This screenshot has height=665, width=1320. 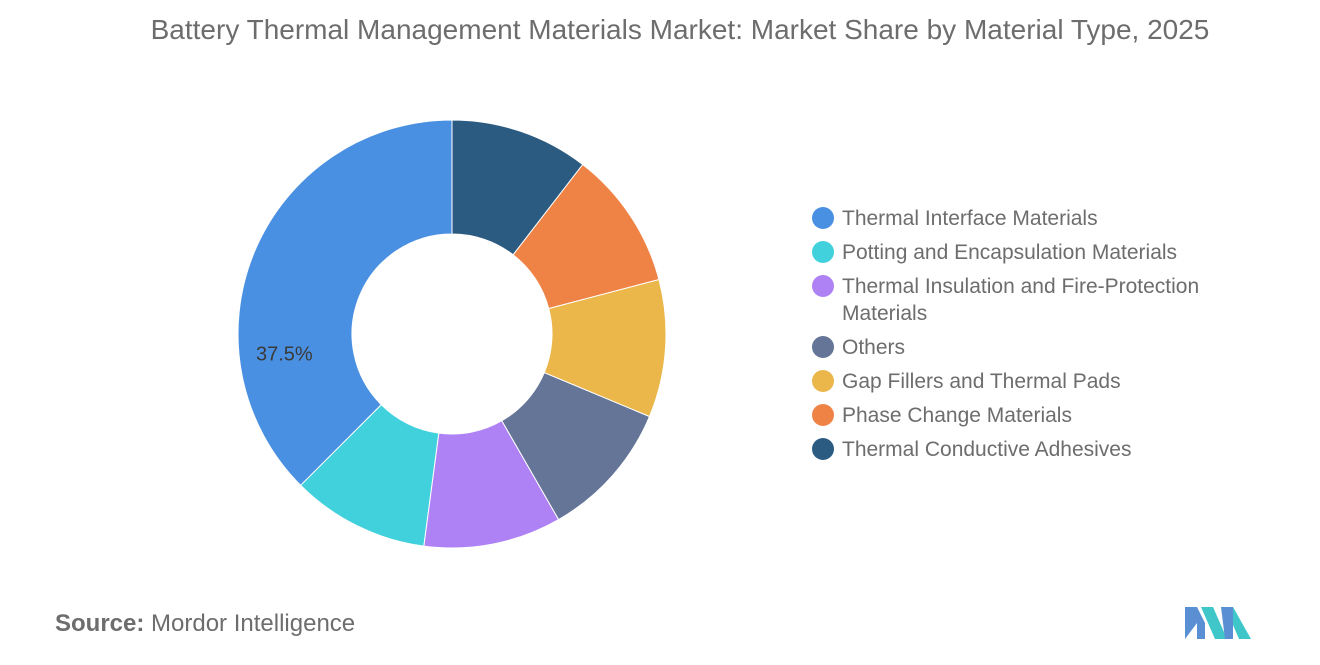 I want to click on mordor-intelligence-logo, so click(x=1218, y=623).